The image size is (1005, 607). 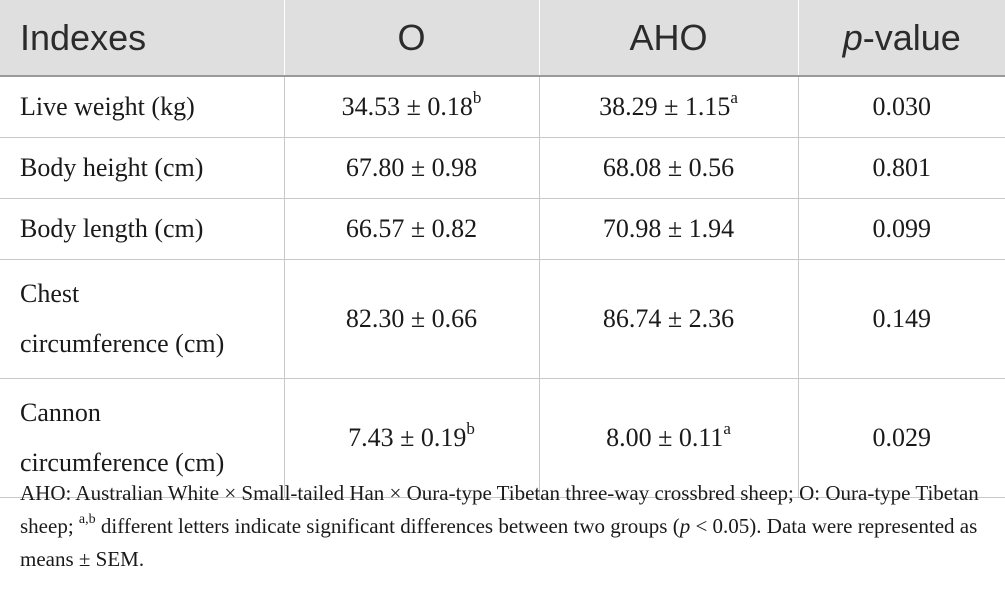 I want to click on o-cell: 34.53 ± 0.18b, so click(x=411, y=107).